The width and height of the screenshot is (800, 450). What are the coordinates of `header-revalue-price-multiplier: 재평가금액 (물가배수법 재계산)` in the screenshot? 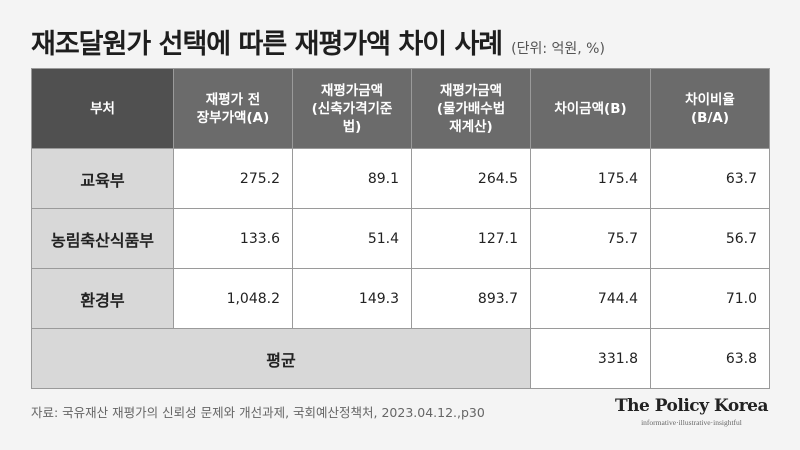 It's located at (471, 108).